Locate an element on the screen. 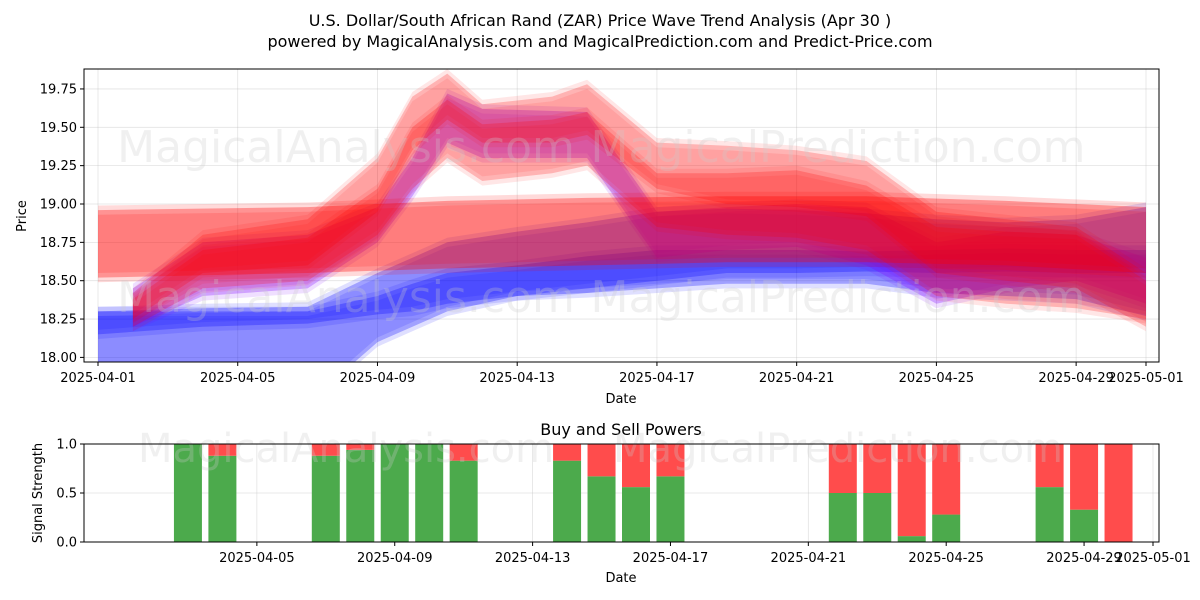 Image resolution: width=1200 pixels, height=600 pixels. powers-y-tick-label: 0.5 is located at coordinates (66, 494).